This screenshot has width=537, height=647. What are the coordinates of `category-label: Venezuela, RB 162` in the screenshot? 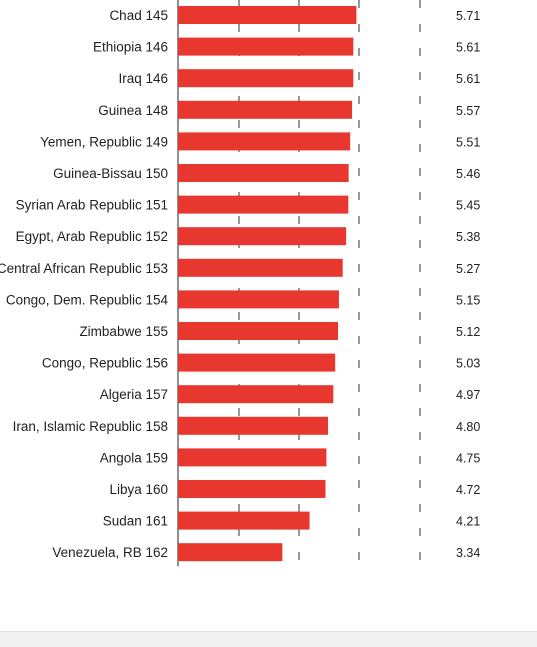 It's located at (110, 552).